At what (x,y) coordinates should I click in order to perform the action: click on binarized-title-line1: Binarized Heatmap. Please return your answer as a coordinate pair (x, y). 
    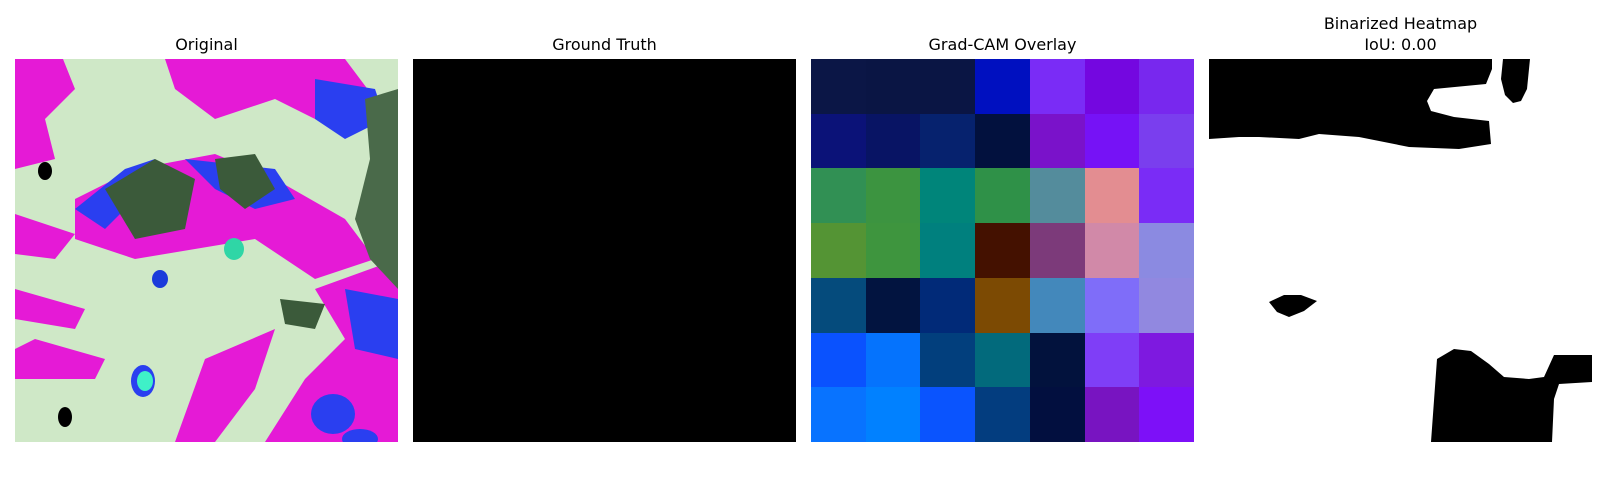
    Looking at the image, I should click on (1400, 23).